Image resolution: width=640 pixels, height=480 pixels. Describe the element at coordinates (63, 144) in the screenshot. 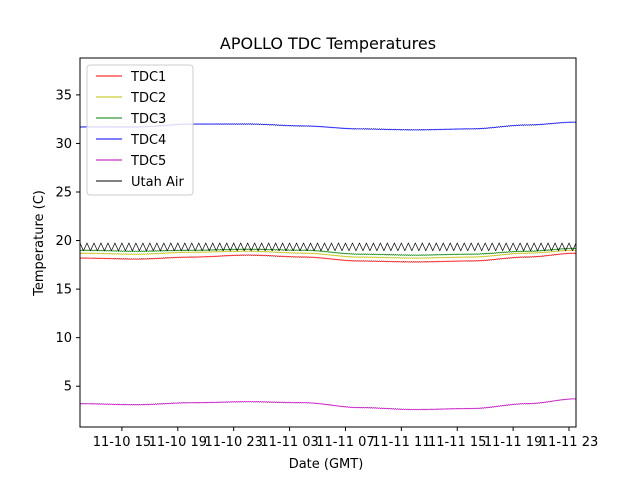

I see `y-tick-label: 30` at that location.